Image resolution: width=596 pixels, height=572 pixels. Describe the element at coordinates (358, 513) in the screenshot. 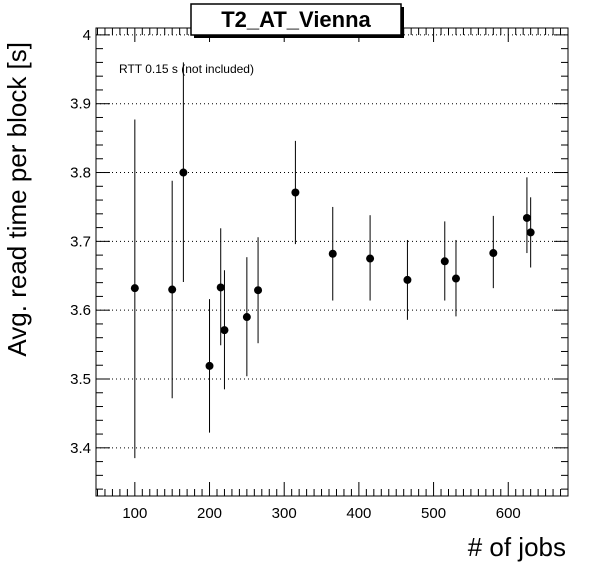

I see `x-tick-label: 400` at that location.